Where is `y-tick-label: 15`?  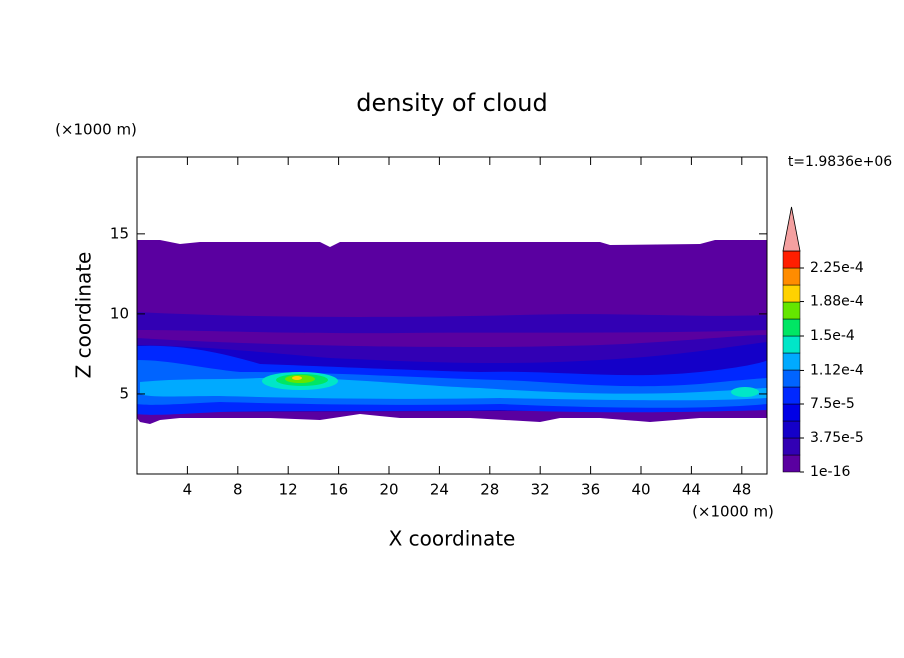 y-tick-label: 15 is located at coordinates (119, 233).